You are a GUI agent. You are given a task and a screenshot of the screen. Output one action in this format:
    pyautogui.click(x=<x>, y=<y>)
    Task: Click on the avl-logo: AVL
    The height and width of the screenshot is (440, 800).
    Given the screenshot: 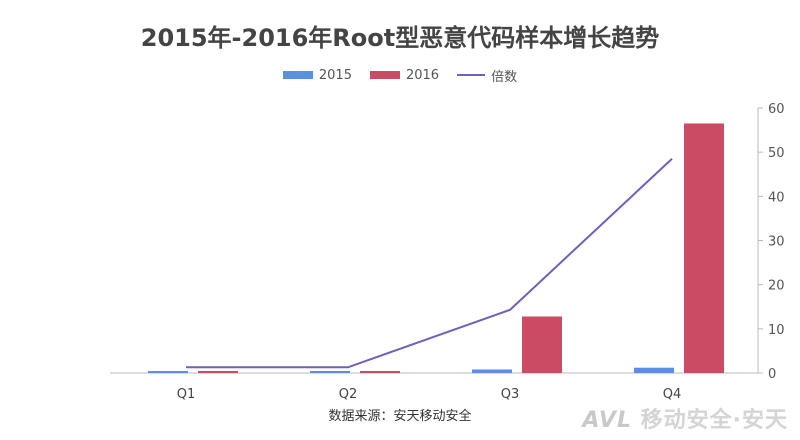 What is the action you would take?
    pyautogui.click(x=607, y=420)
    